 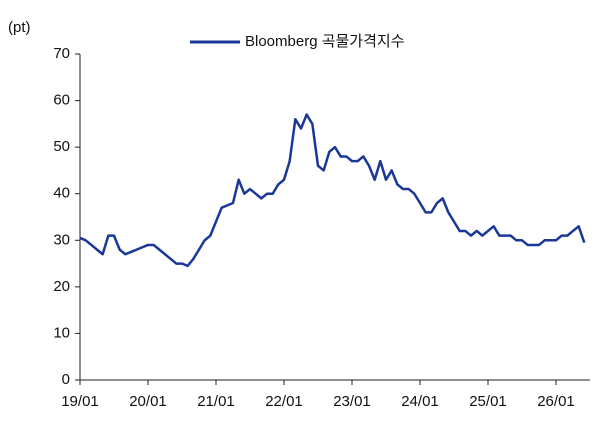 I want to click on y-tick-label: 10, so click(x=61, y=332).